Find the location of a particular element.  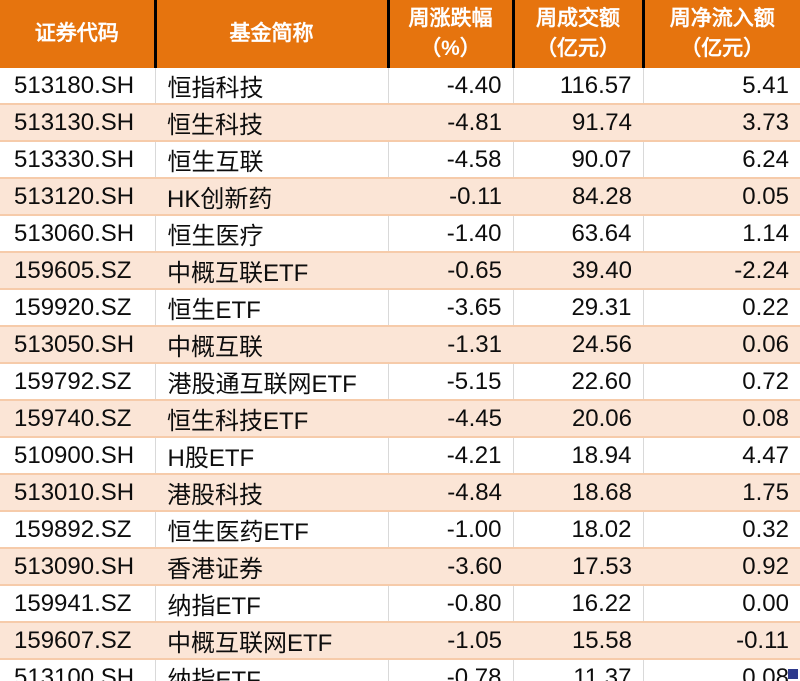

table-row: 159920.SZ 恒生ETF -3.65 29.31 0.22 is located at coordinates (400, 308).